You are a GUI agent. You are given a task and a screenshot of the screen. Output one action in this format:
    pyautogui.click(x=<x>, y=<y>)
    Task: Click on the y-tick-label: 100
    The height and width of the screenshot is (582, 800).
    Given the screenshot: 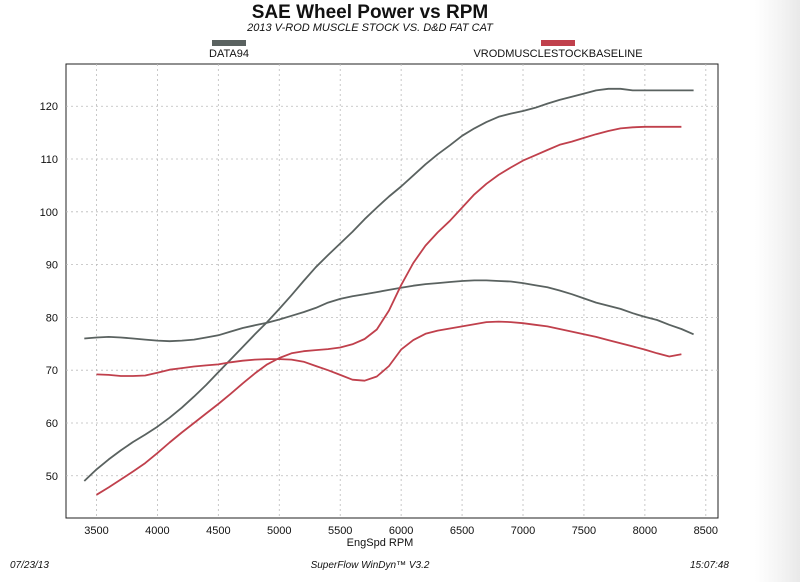 What is the action you would take?
    pyautogui.click(x=49, y=213)
    